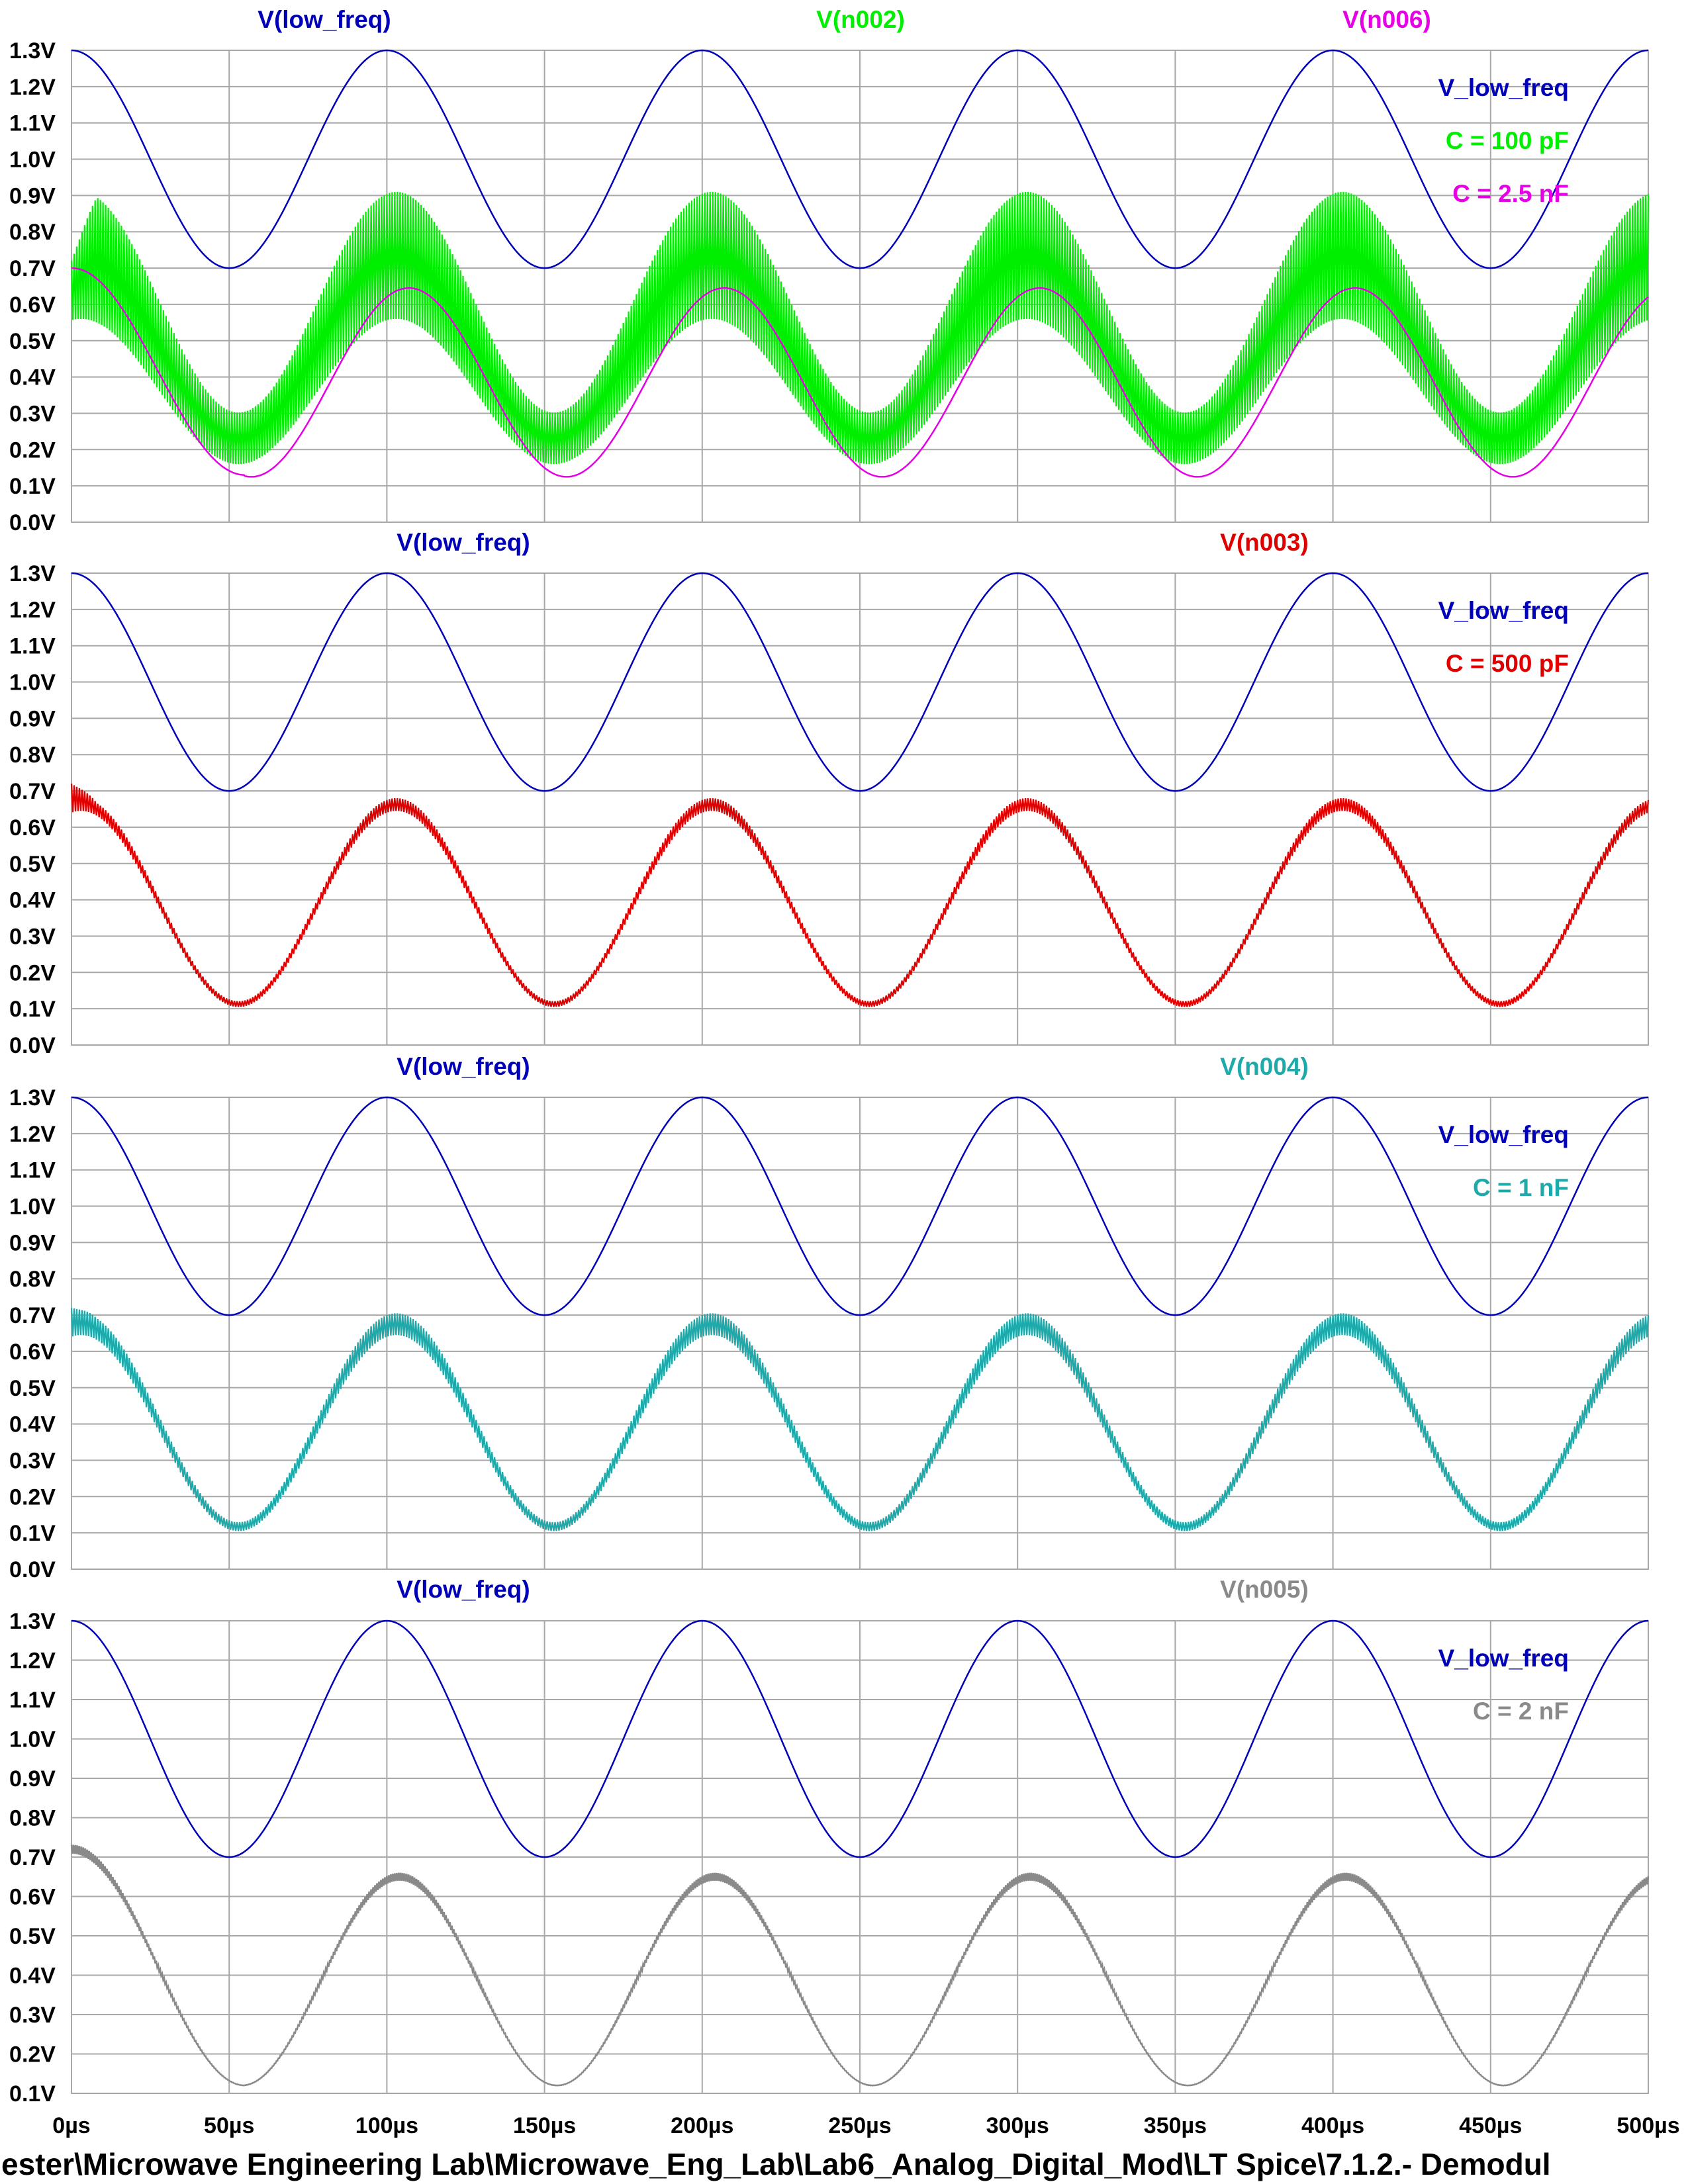  I want to click on trace-label-n006: V(n006), so click(1386, 20).